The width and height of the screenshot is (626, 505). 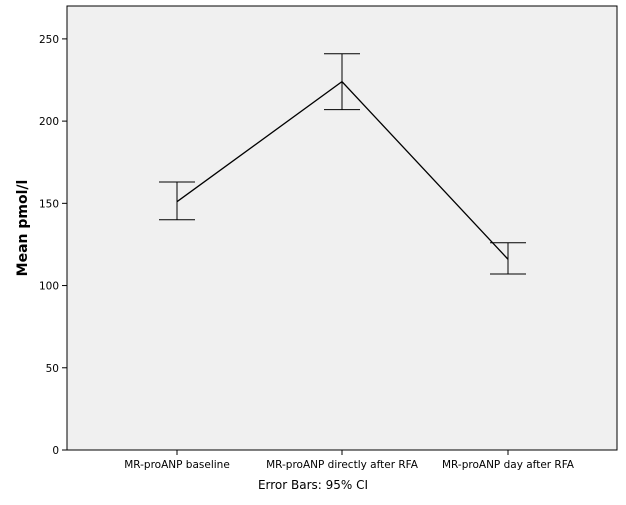 I want to click on x-tick-label: MR-proANP day after RFA, so click(x=508, y=465).